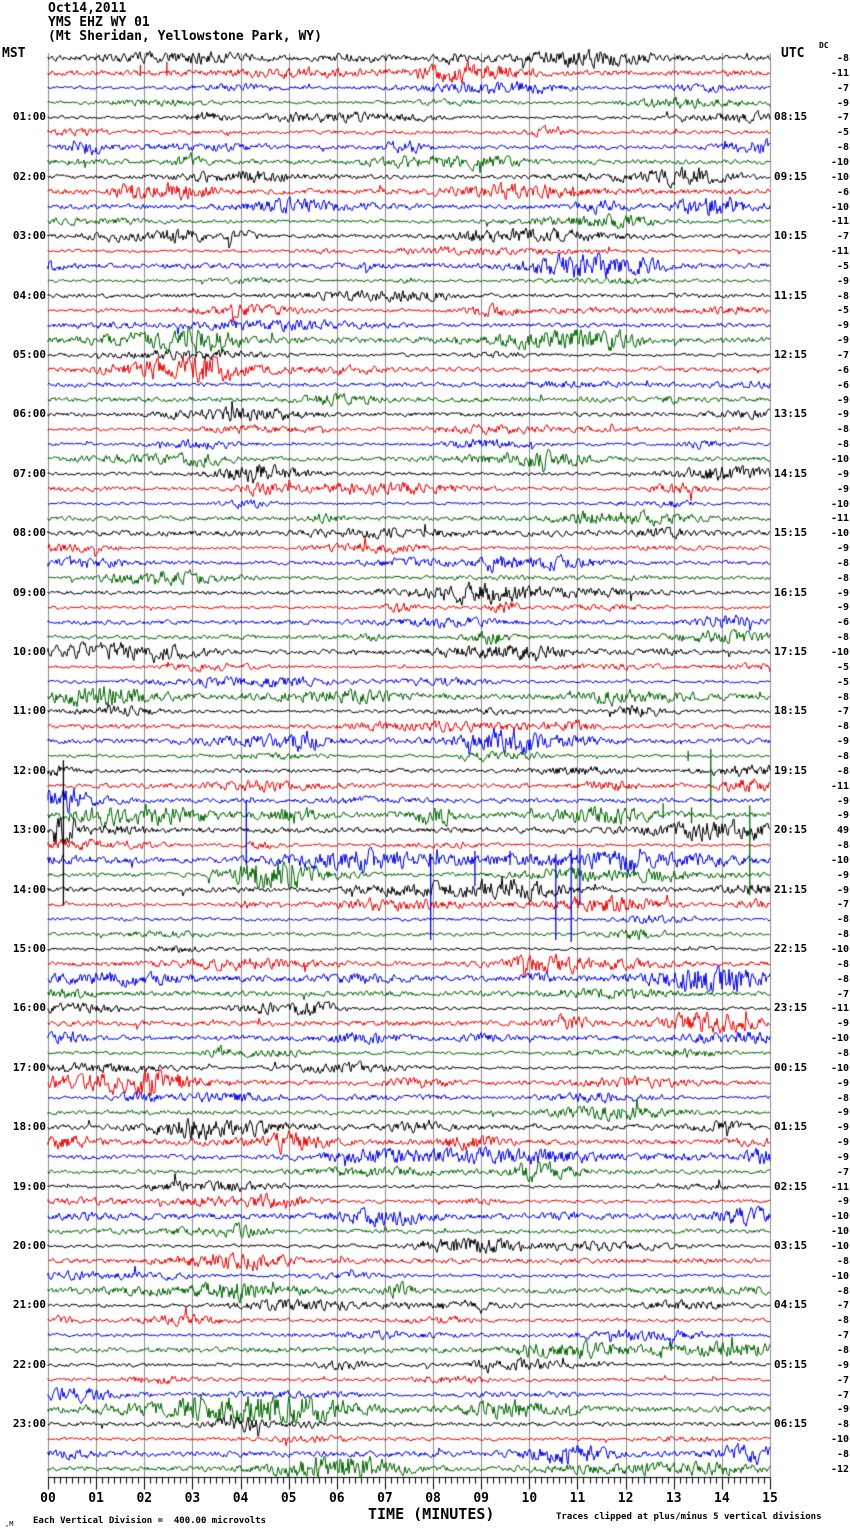  What do you see at coordinates (29, 354) in the screenshot?
I see `mst-hour-label: 05:00` at bounding box center [29, 354].